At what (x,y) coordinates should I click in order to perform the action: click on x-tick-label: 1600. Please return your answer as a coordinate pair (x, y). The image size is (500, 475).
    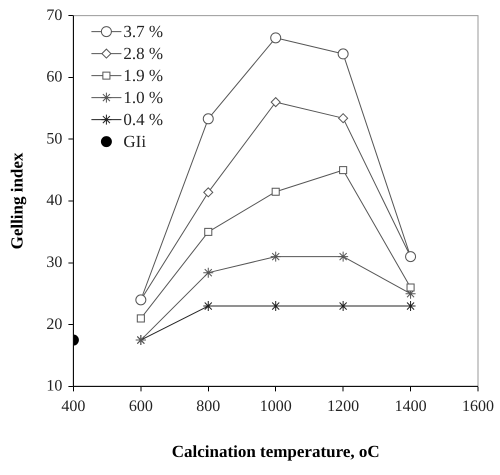
    Looking at the image, I should click on (478, 407).